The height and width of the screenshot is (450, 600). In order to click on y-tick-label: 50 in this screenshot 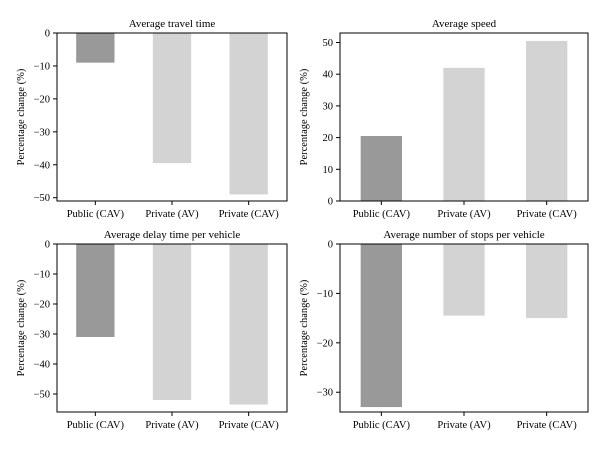, I will do `click(328, 43)`.